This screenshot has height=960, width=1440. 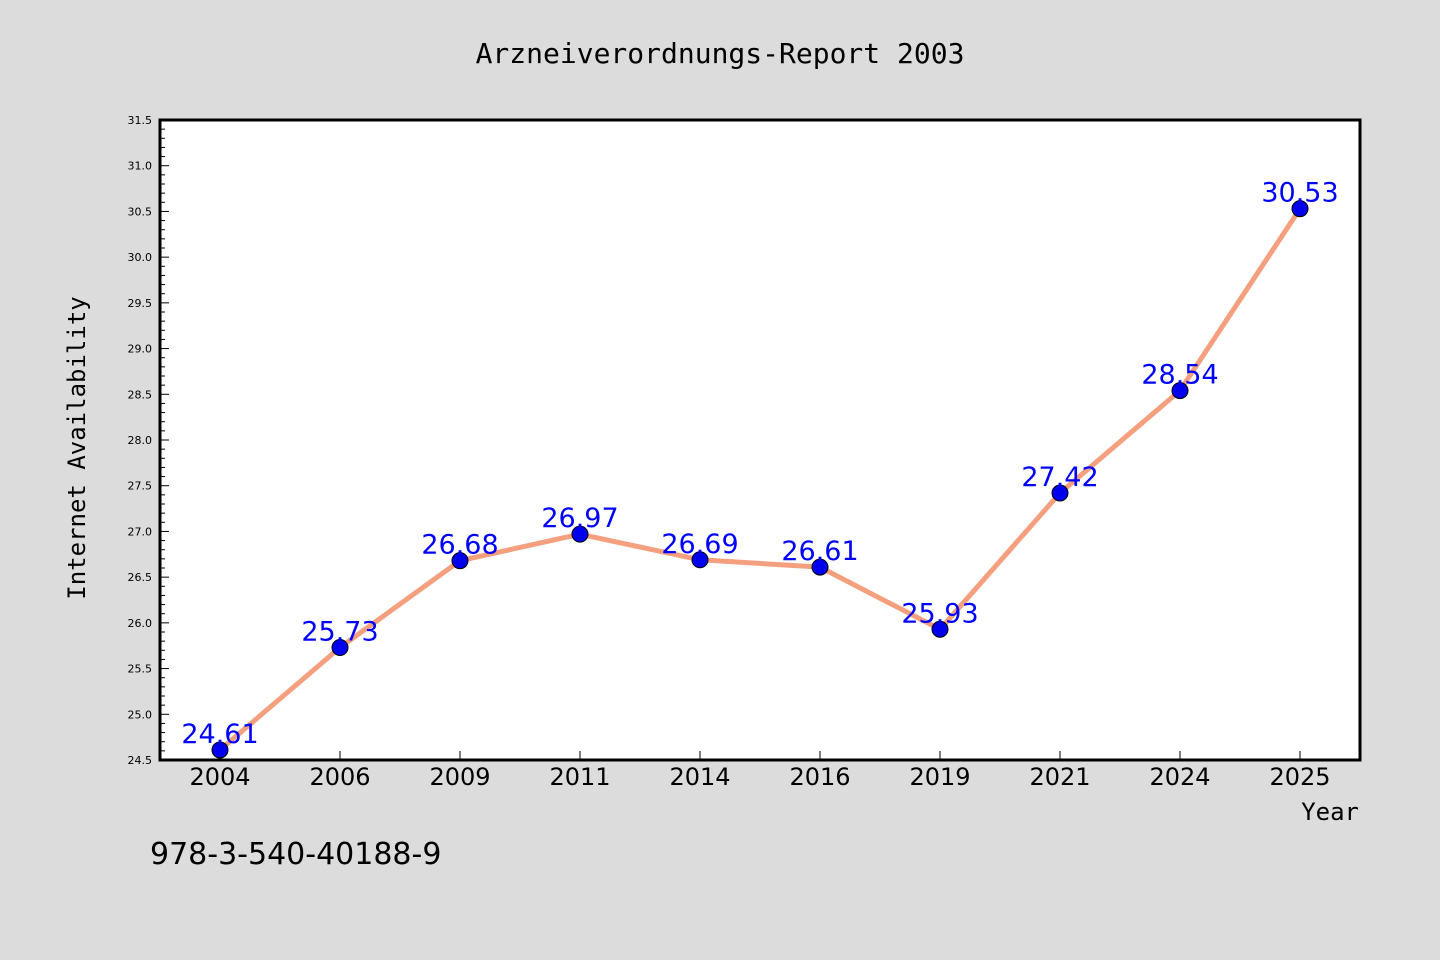 I want to click on data-label: 26.97, so click(x=579, y=518).